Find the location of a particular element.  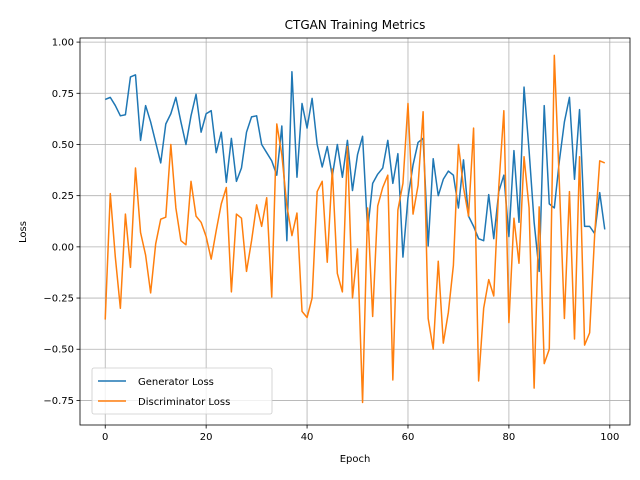

y-tick-label: 0.00 is located at coordinates (63, 247).